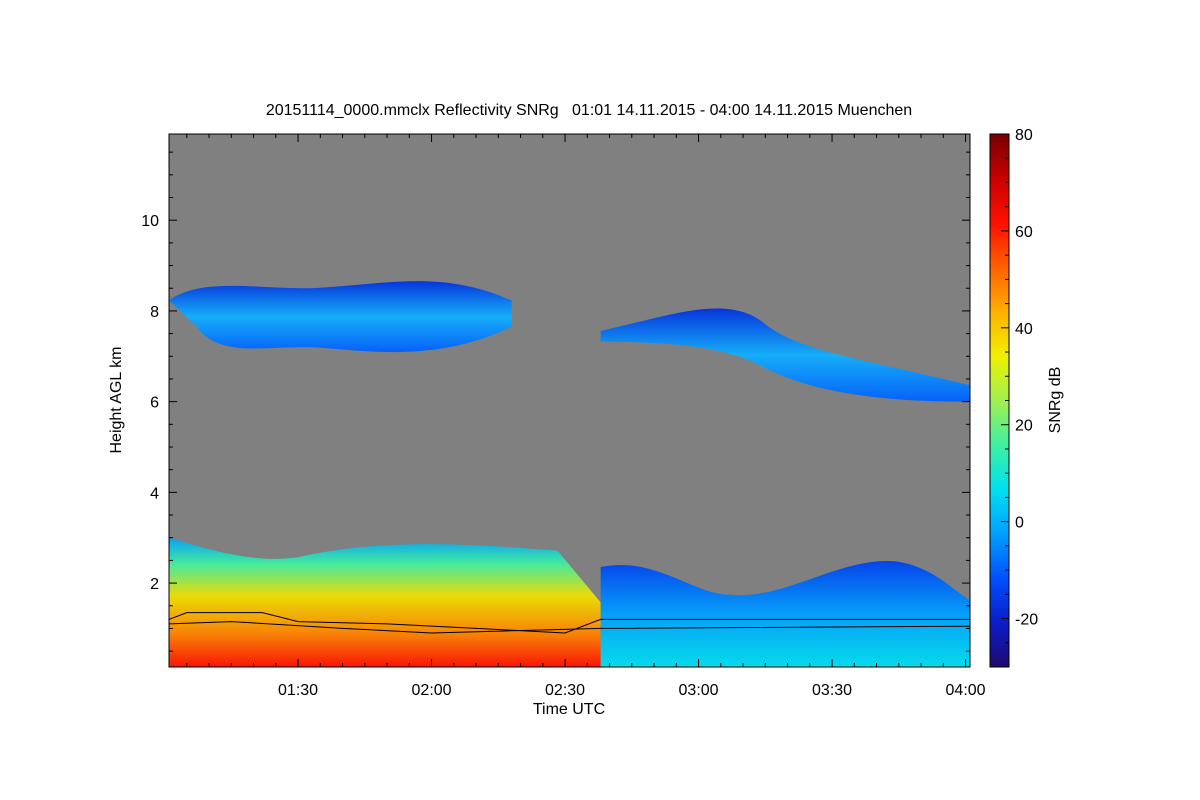  What do you see at coordinates (1055, 400) in the screenshot?
I see `colorbar-label: SNRg dB` at bounding box center [1055, 400].